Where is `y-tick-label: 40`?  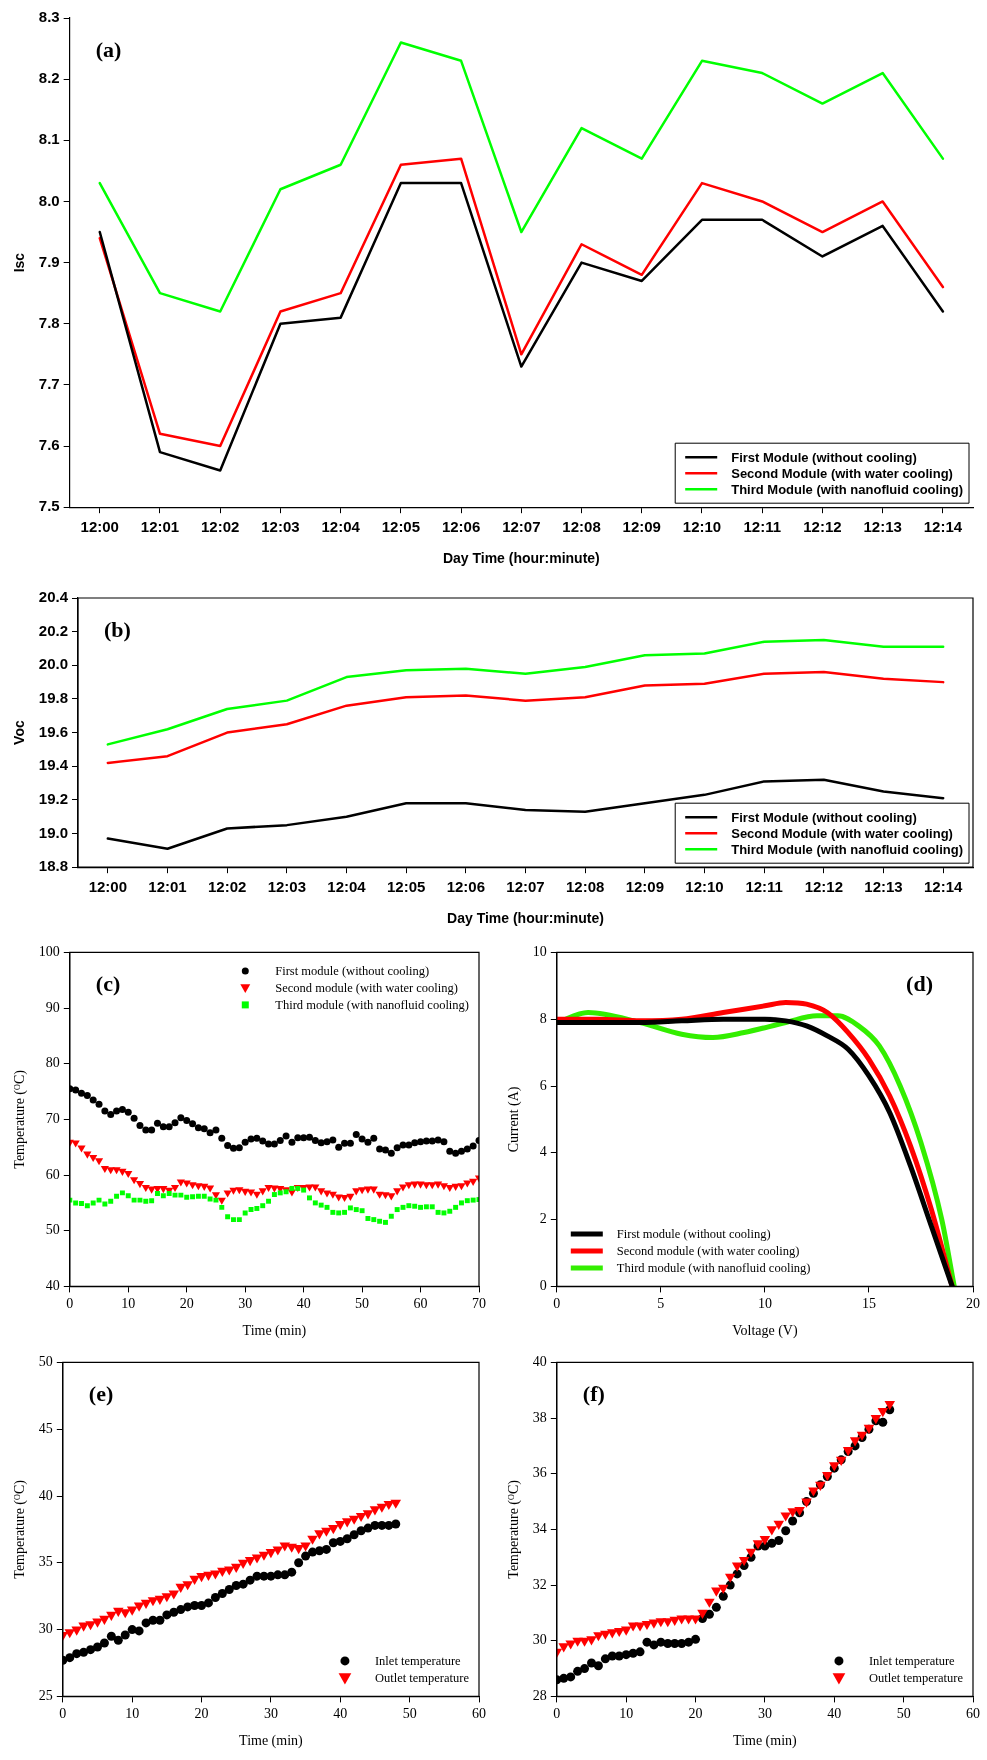 y-tick-label: 40 is located at coordinates (52, 1286).